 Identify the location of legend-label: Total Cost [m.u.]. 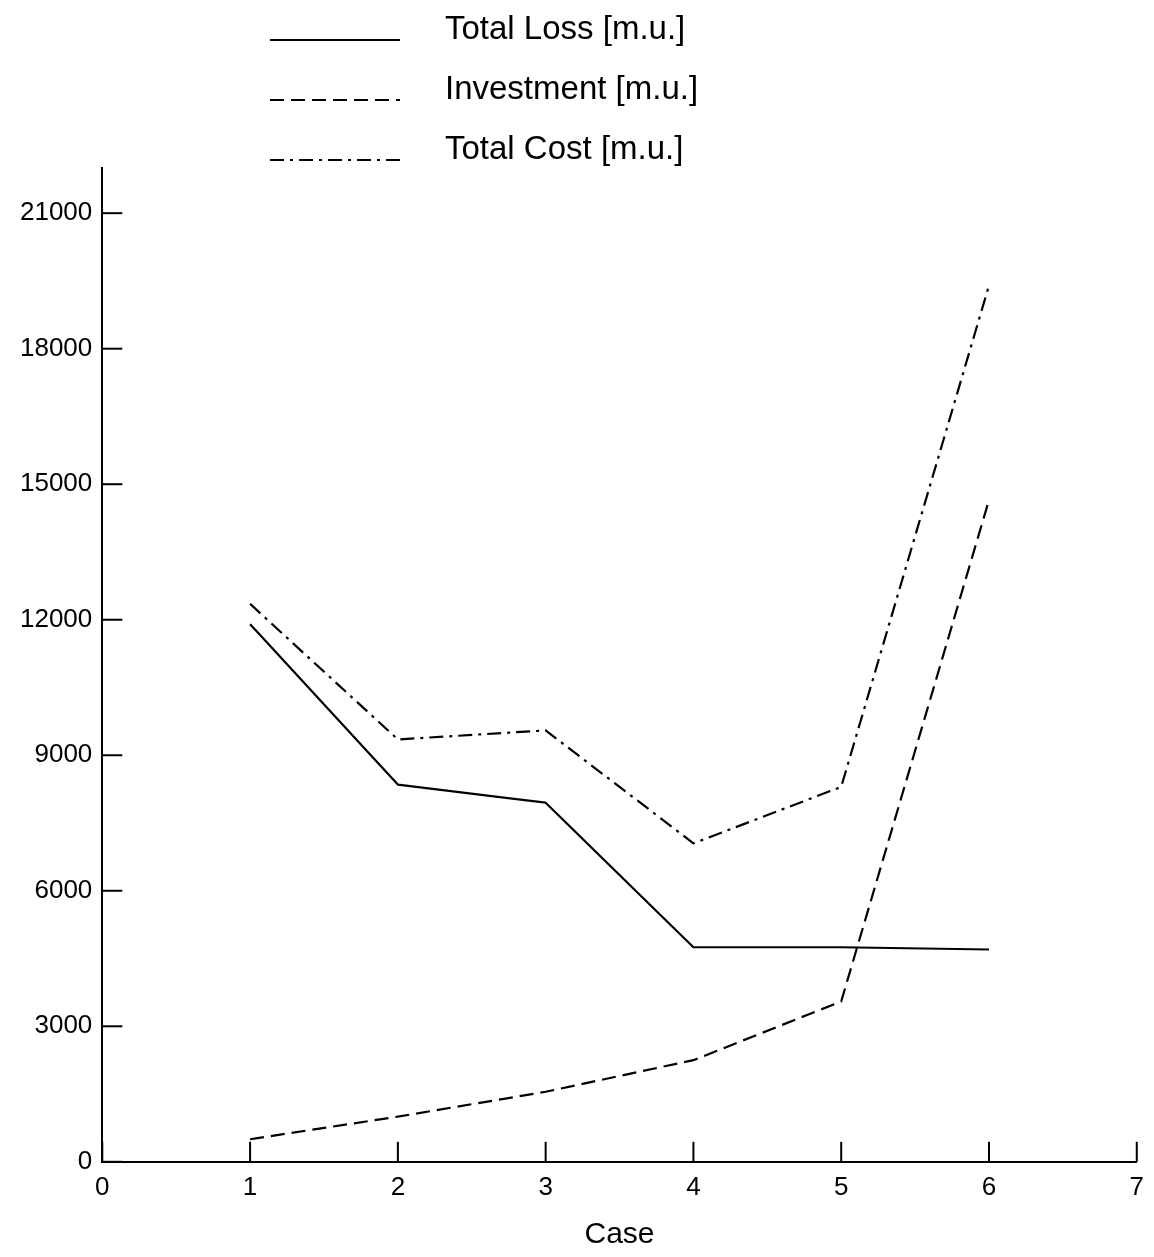
(564, 148).